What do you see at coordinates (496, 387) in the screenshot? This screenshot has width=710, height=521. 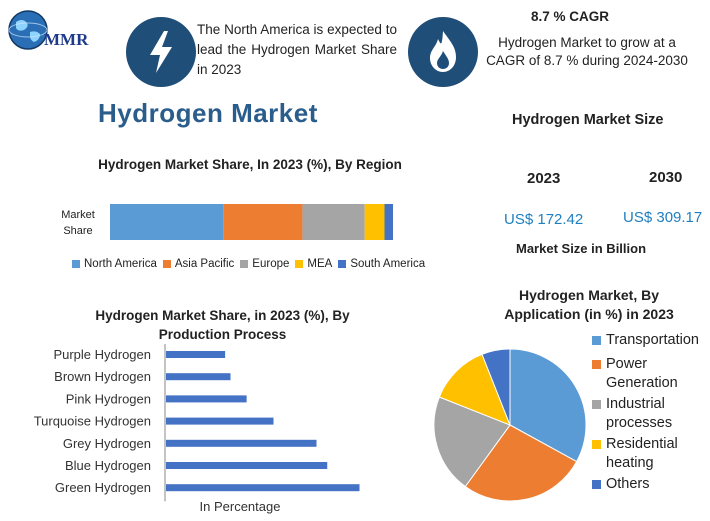 I see `pie-slice-others` at bounding box center [496, 387].